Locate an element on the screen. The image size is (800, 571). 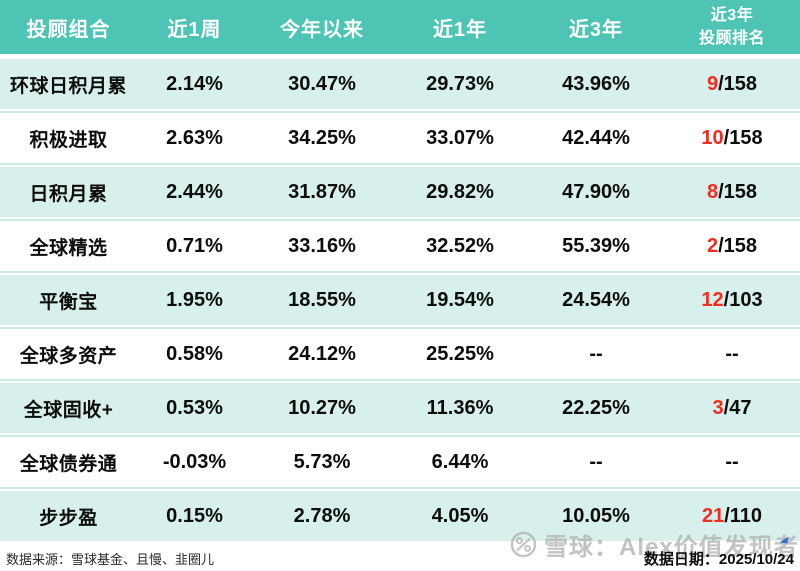
value-1week: 0.53% is located at coordinates (194, 408).